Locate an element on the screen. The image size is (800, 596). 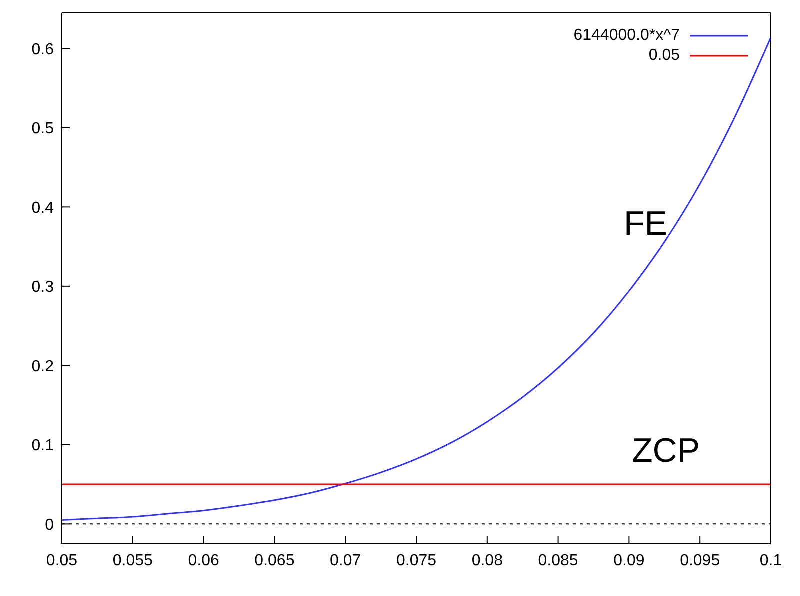
y-tick-label: 0.4 is located at coordinates (43, 208).